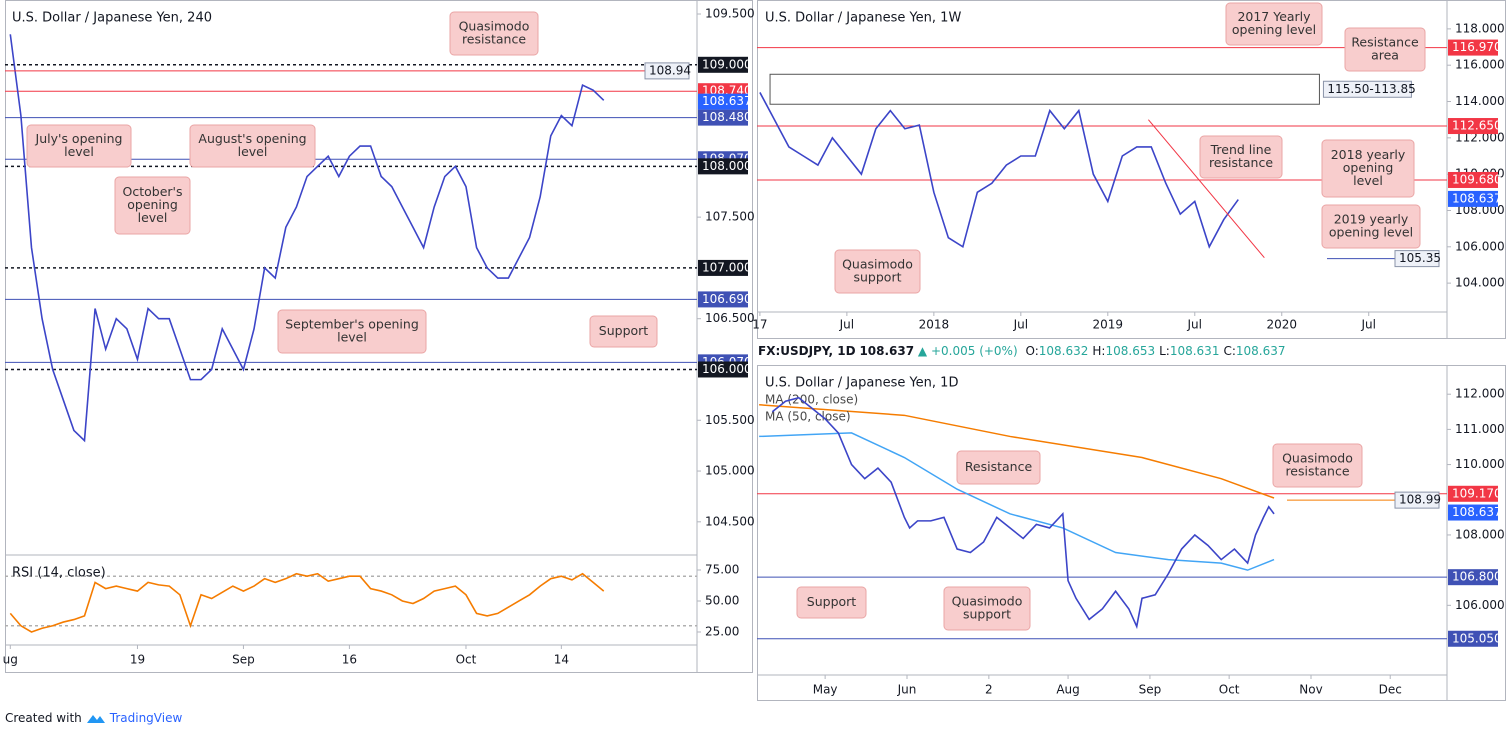 The width and height of the screenshot is (1509, 736). Describe the element at coordinates (1229, 351) in the screenshot. I see `ohlc-key: C:` at that location.